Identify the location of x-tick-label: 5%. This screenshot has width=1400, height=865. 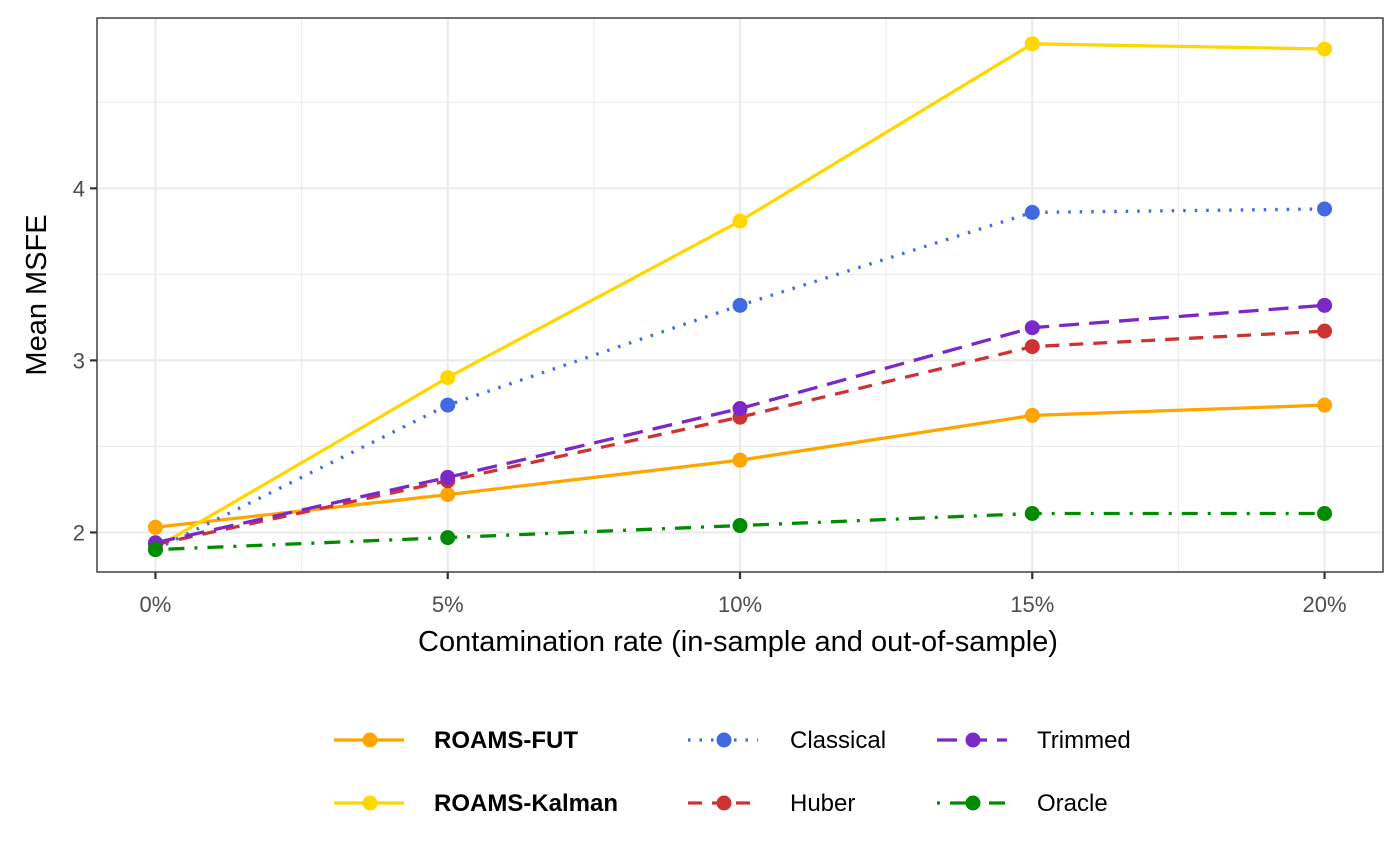
(448, 604).